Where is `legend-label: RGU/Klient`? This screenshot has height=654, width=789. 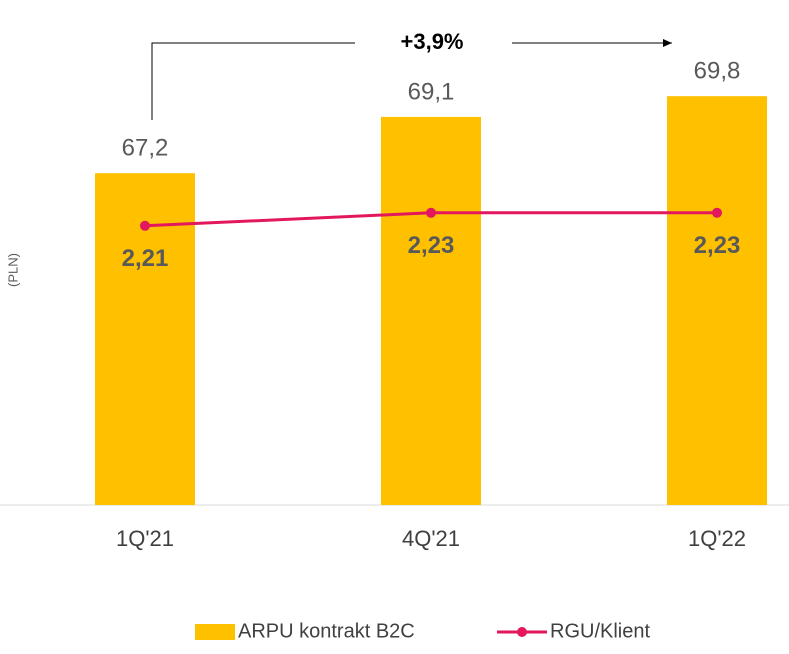
legend-label: RGU/Klient is located at coordinates (600, 631).